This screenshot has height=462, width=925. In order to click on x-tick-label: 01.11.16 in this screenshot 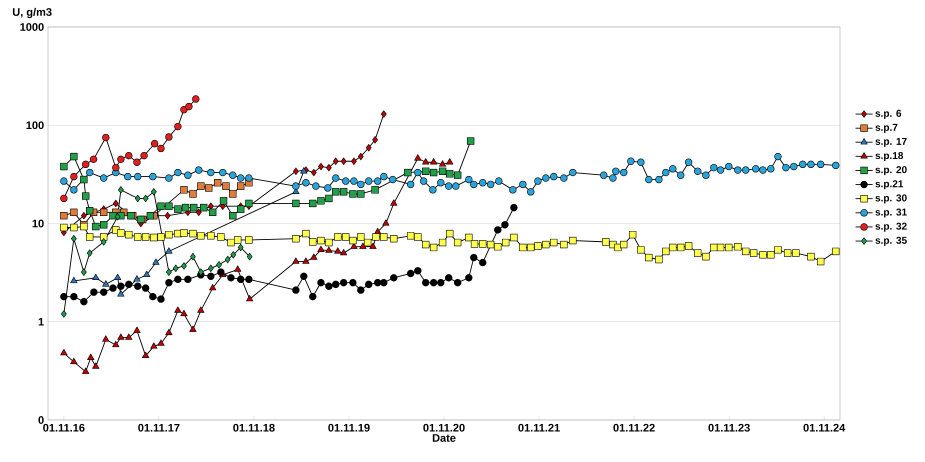, I will do `click(64, 428)`.